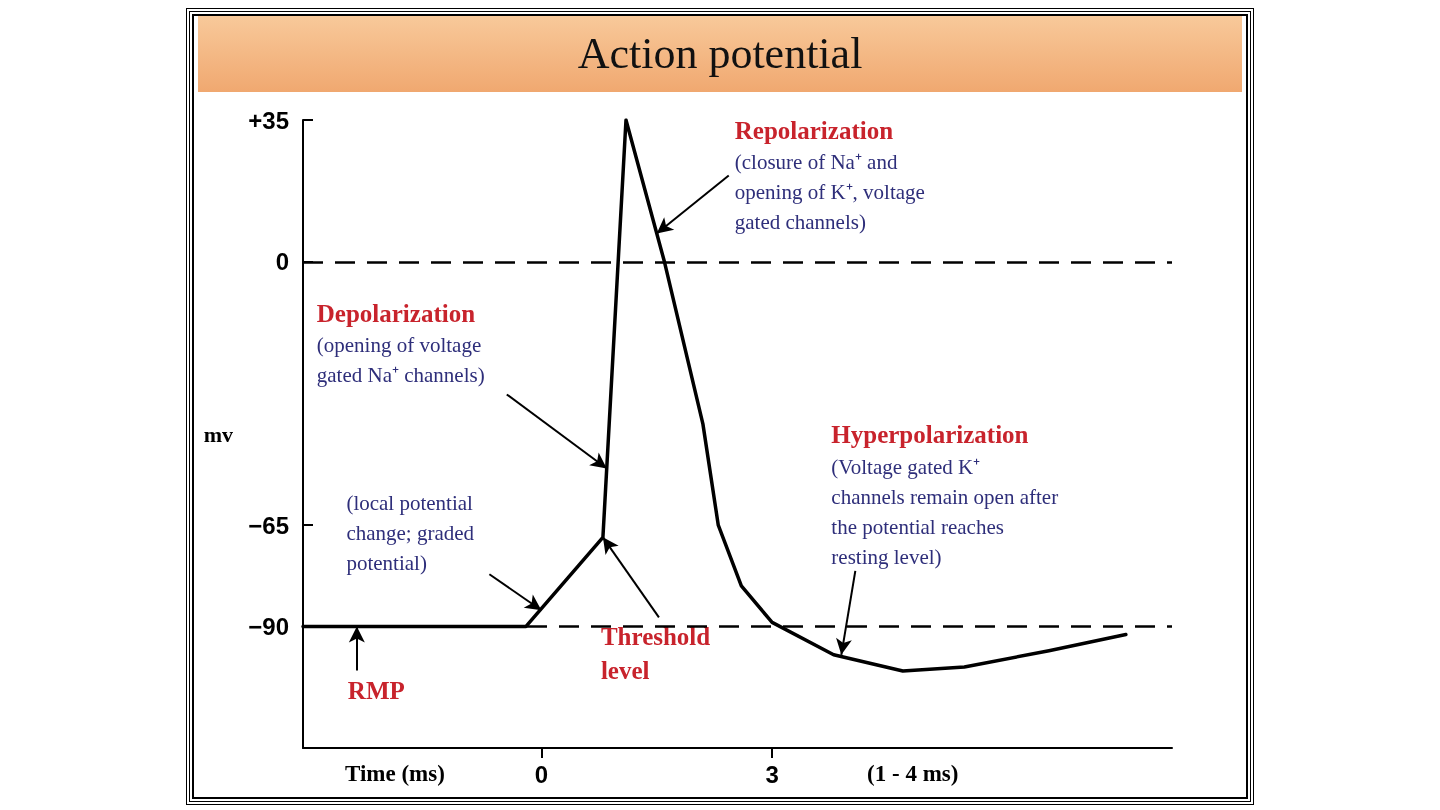  Describe the element at coordinates (772, 774) in the screenshot. I see `x-tick-label: 3` at that location.